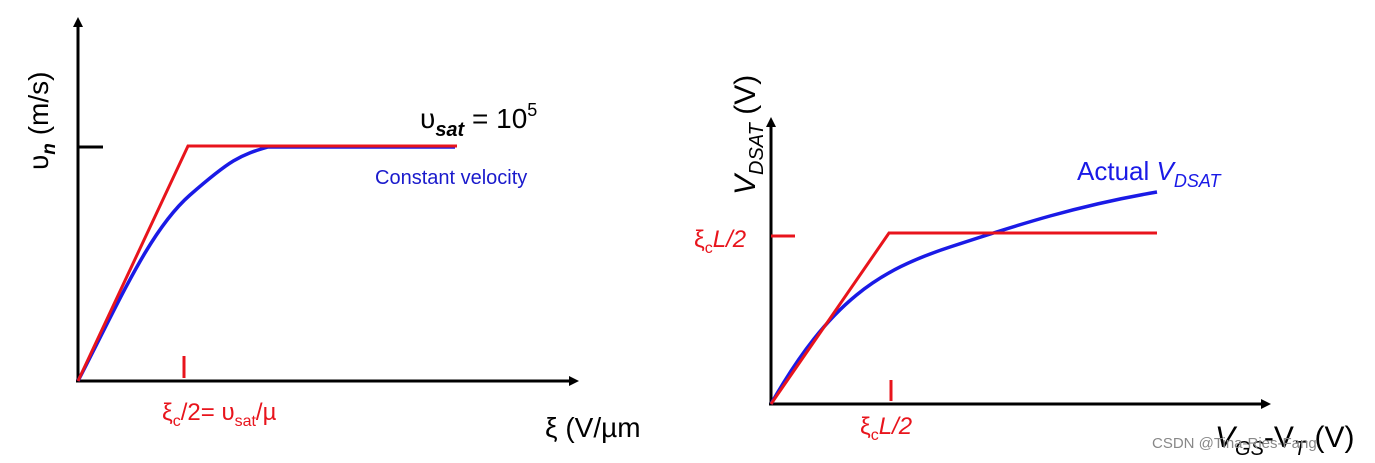 The height and width of the screenshot is (463, 1375). I want to click on right-actual-vdsat-curve, so click(963, 297).